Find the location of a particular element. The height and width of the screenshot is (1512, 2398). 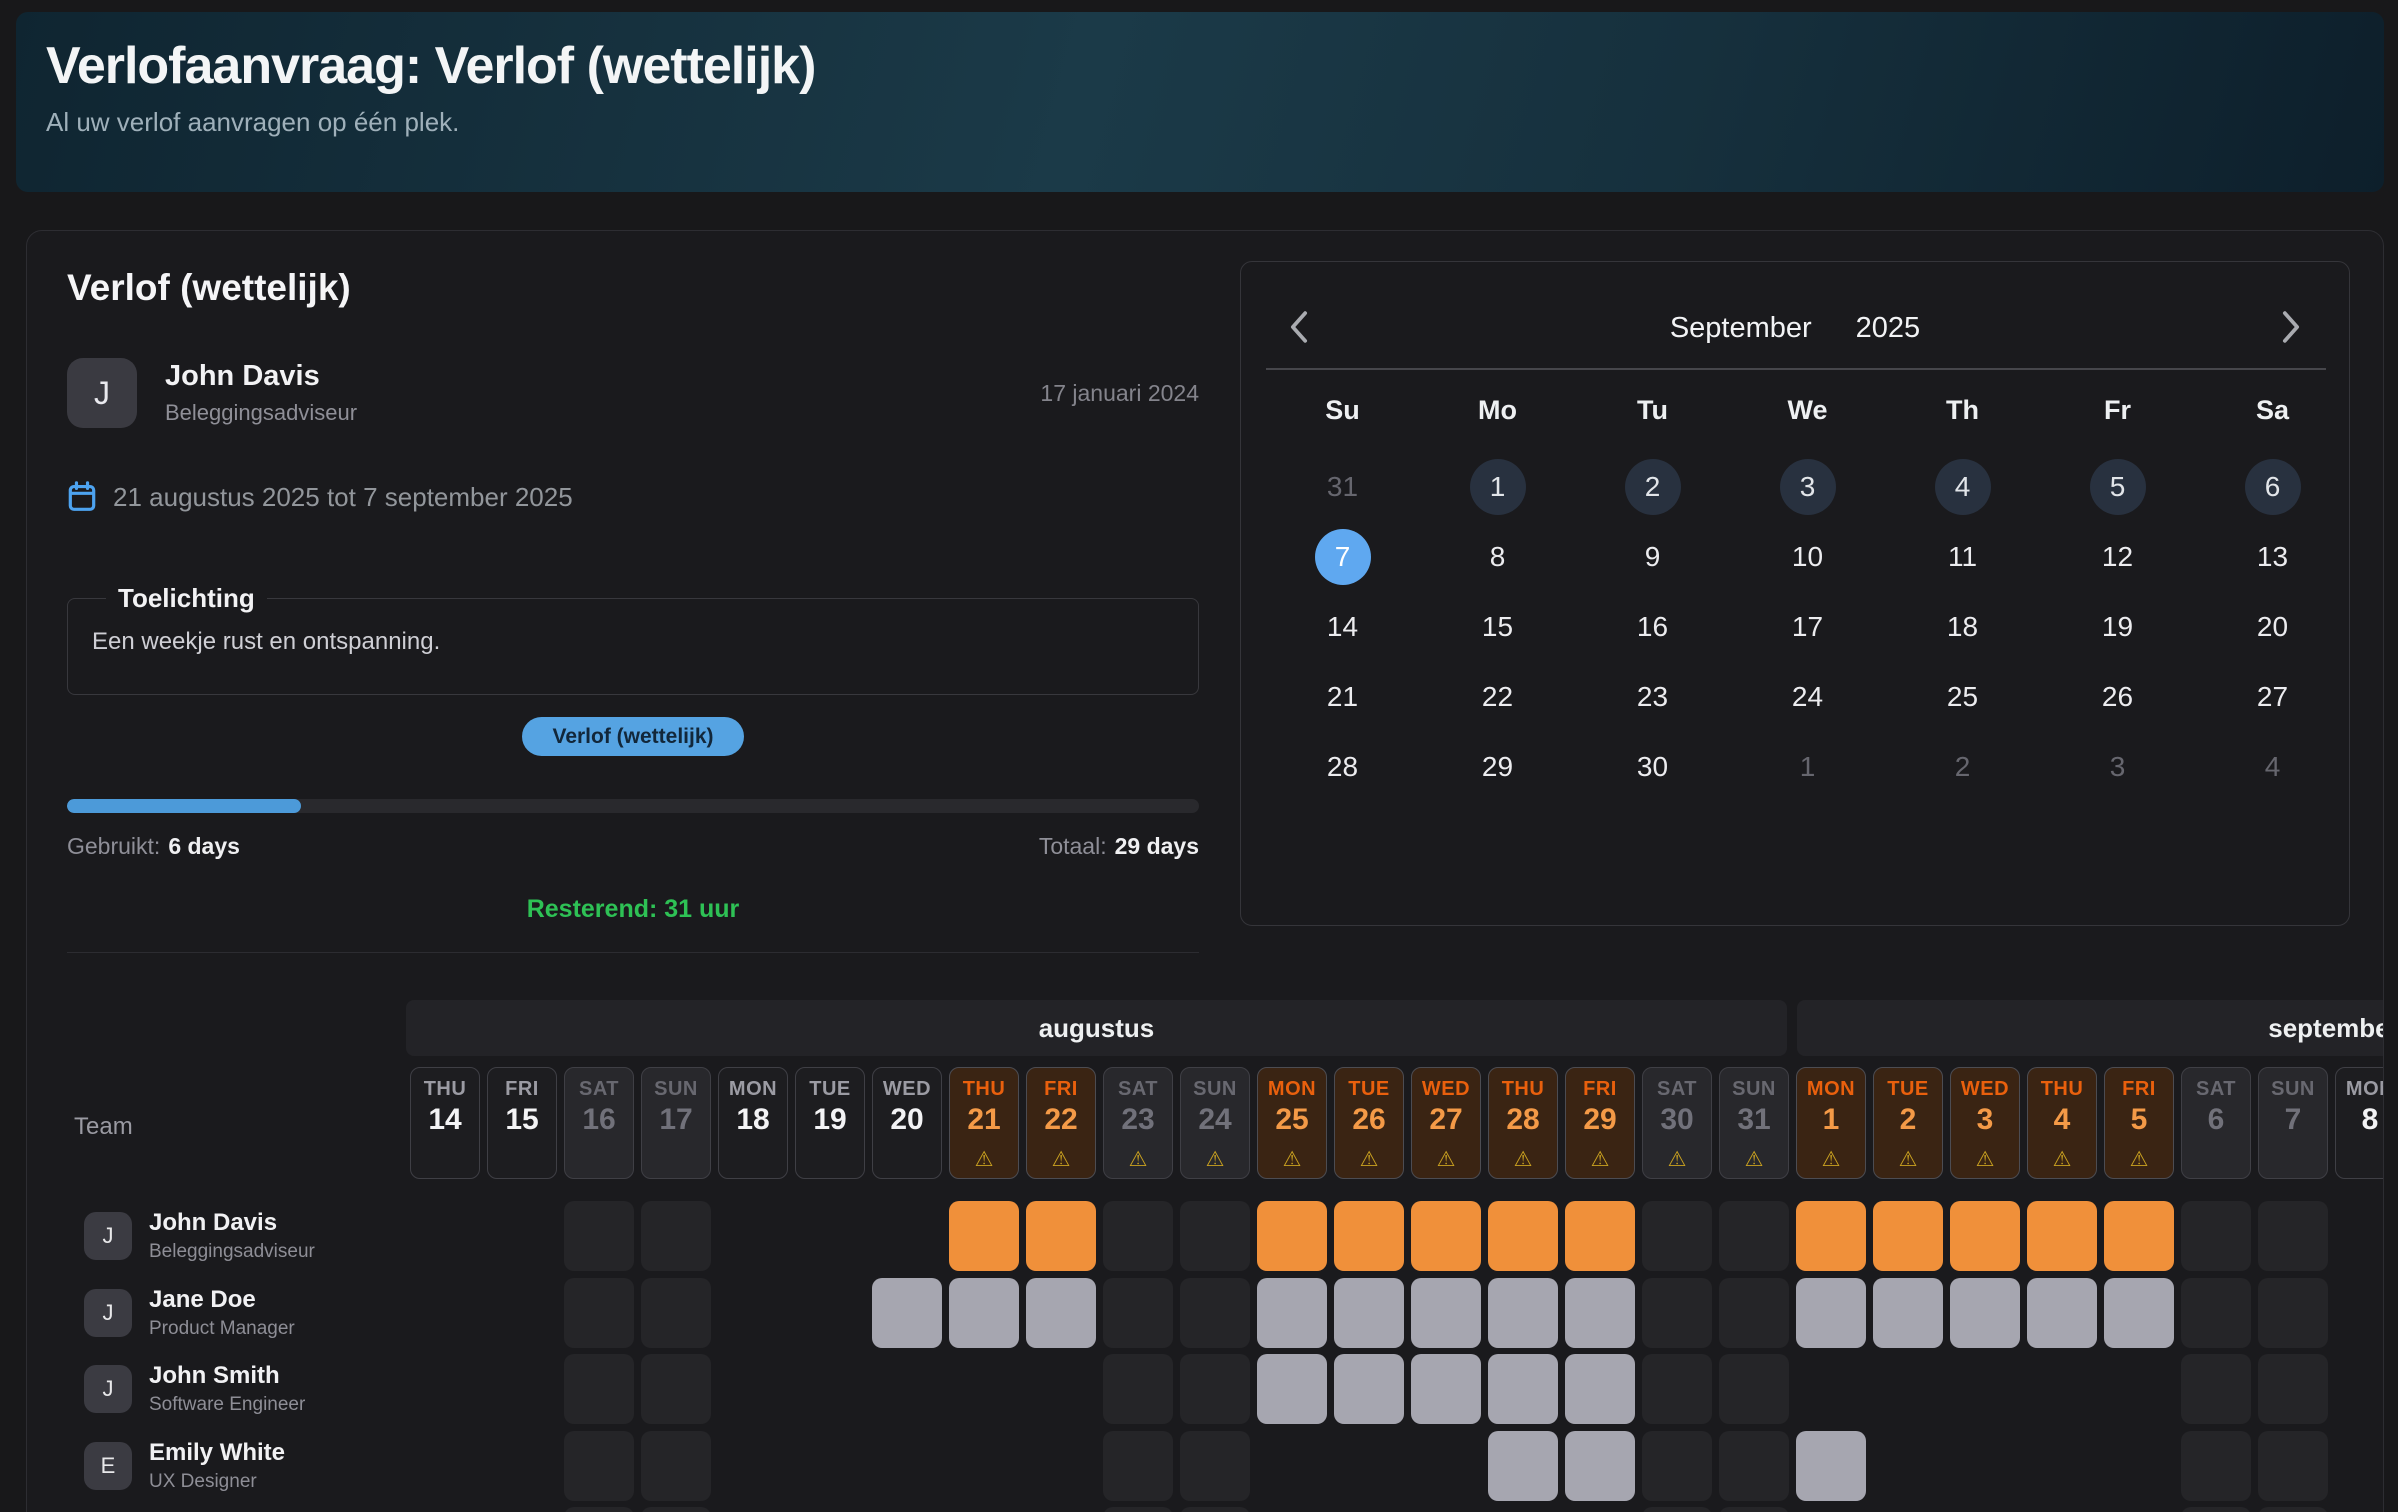

calendar-day: 16 is located at coordinates (1652, 627).